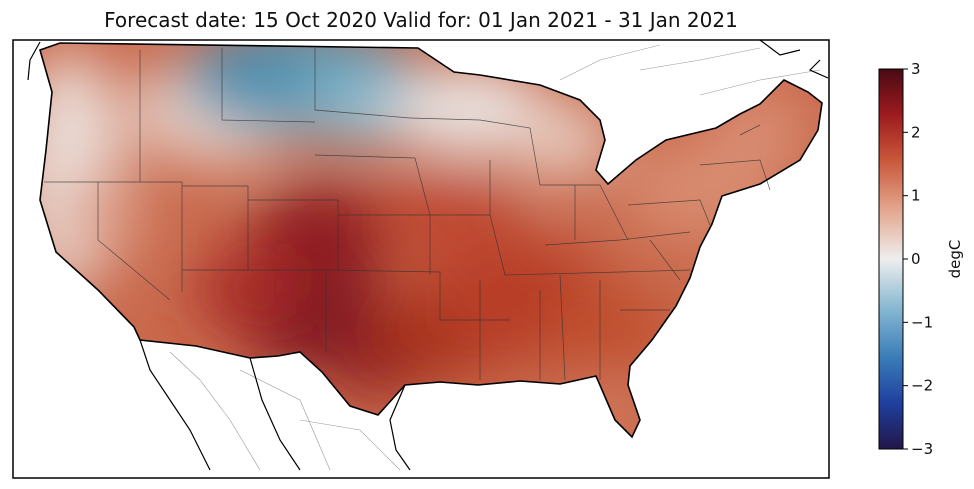  What do you see at coordinates (891, 259) in the screenshot?
I see `colorbar-ramp` at bounding box center [891, 259].